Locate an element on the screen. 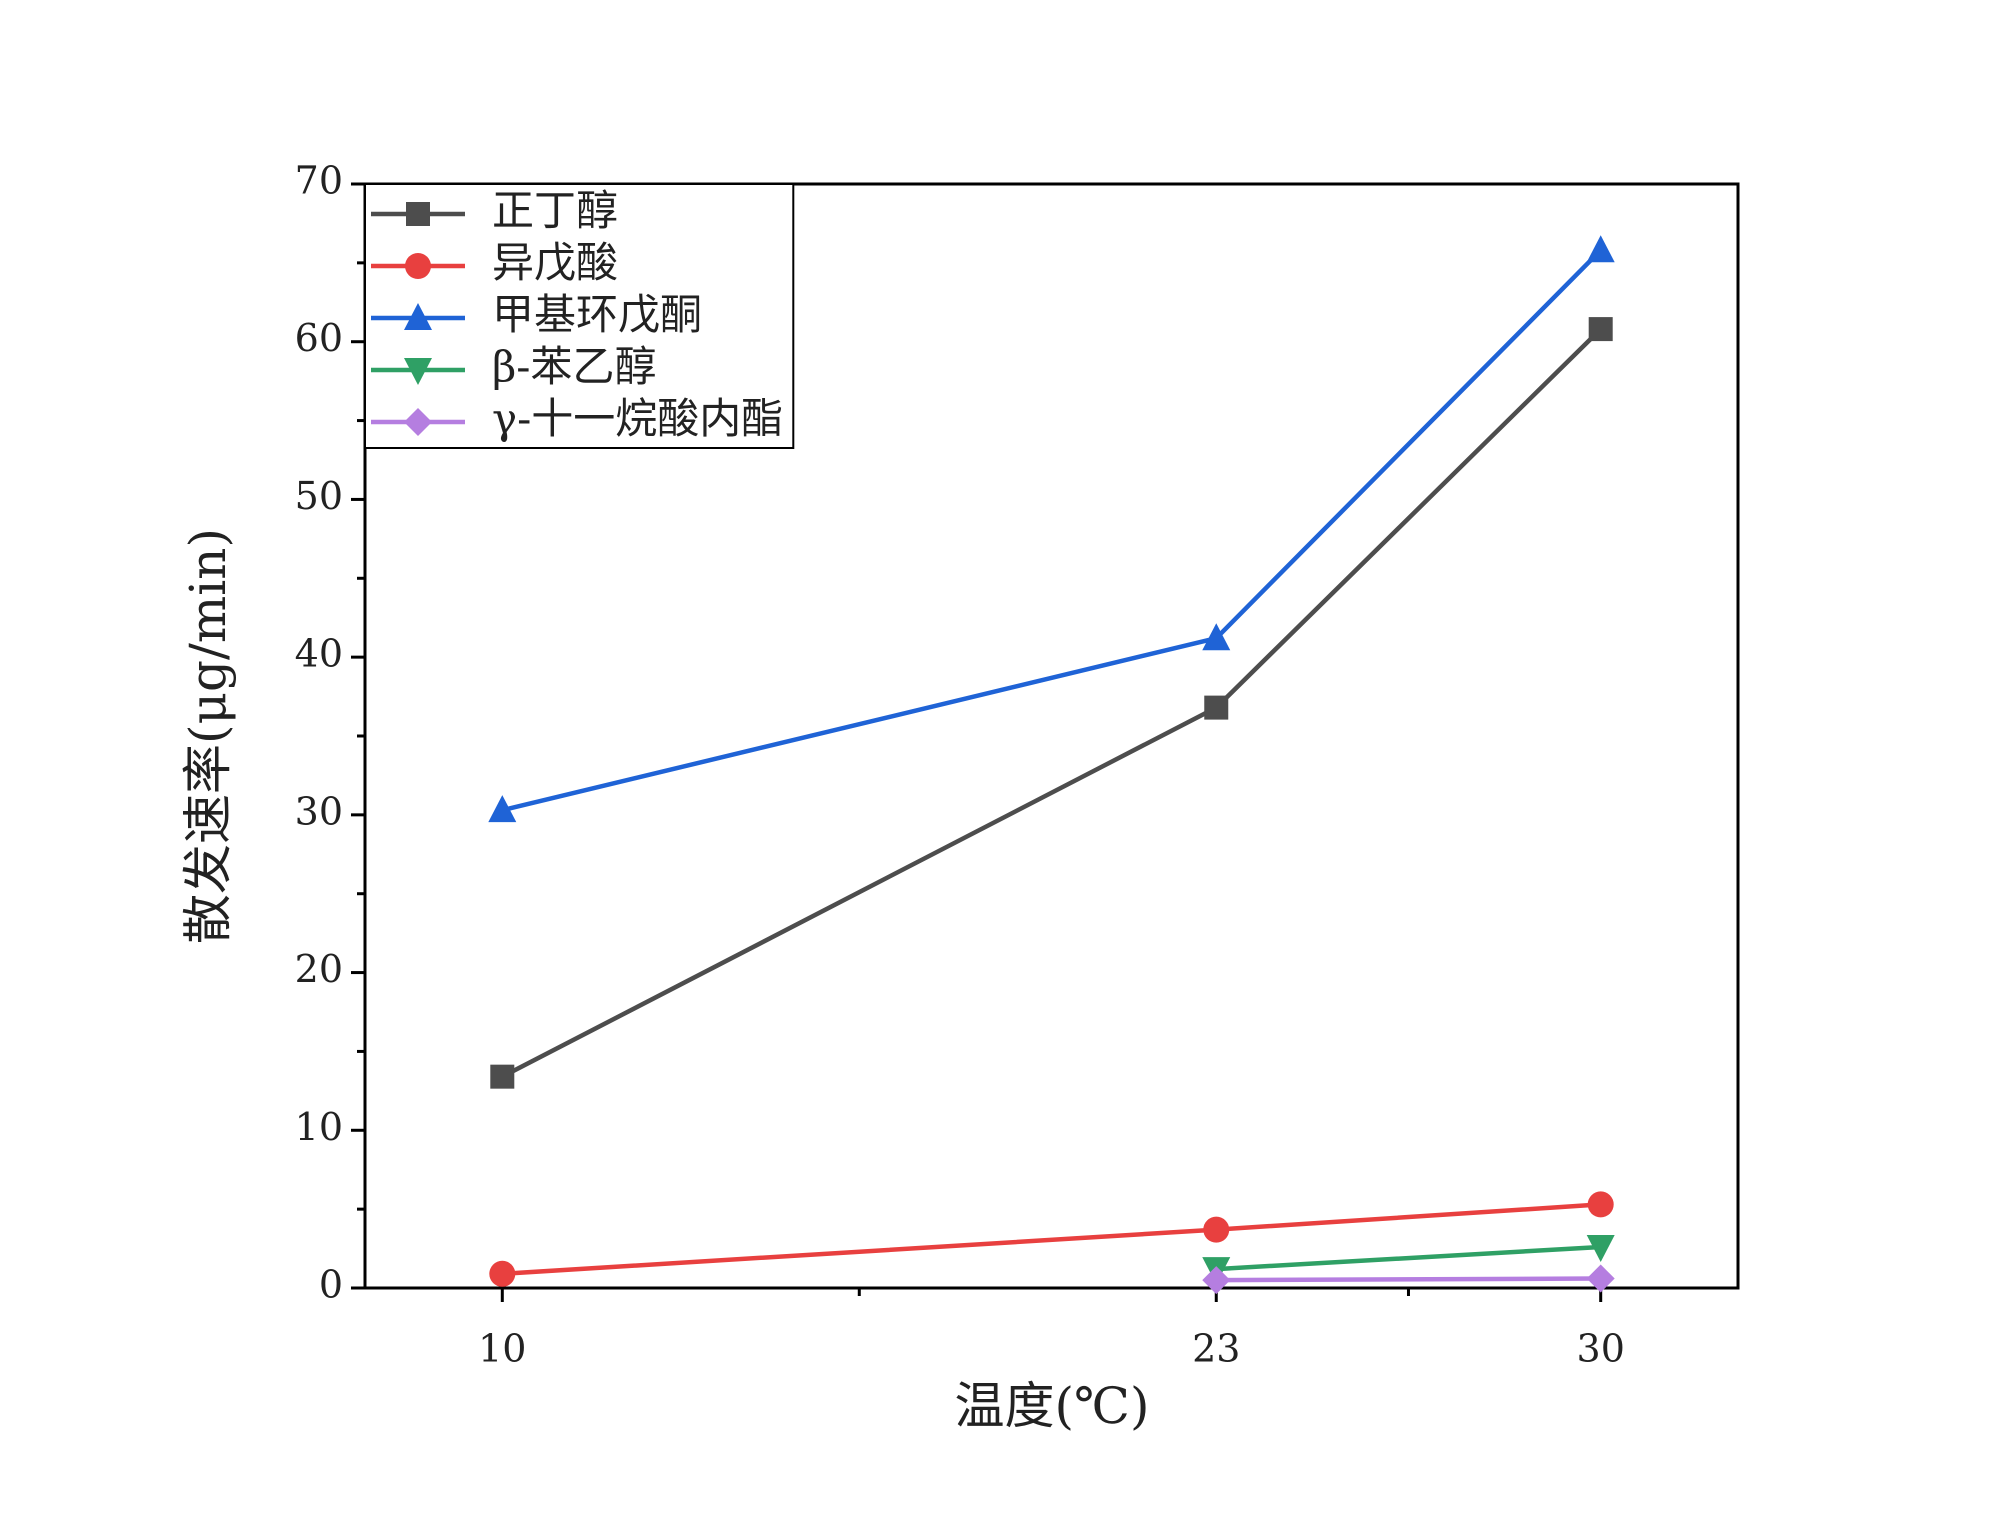 The width and height of the screenshot is (2000, 1531). y-tick-label: 30 is located at coordinates (319, 811).